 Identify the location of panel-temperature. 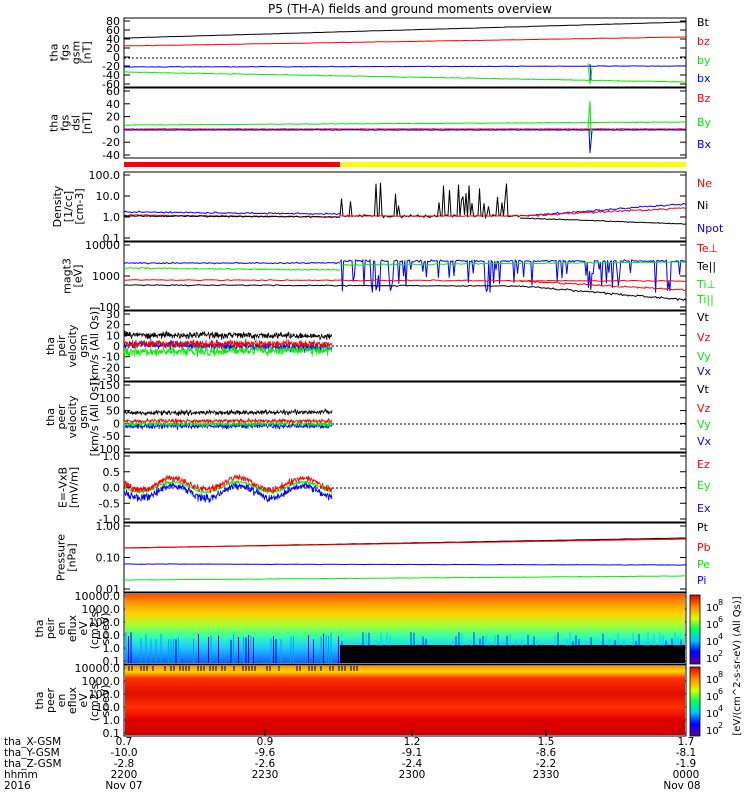
(405, 280).